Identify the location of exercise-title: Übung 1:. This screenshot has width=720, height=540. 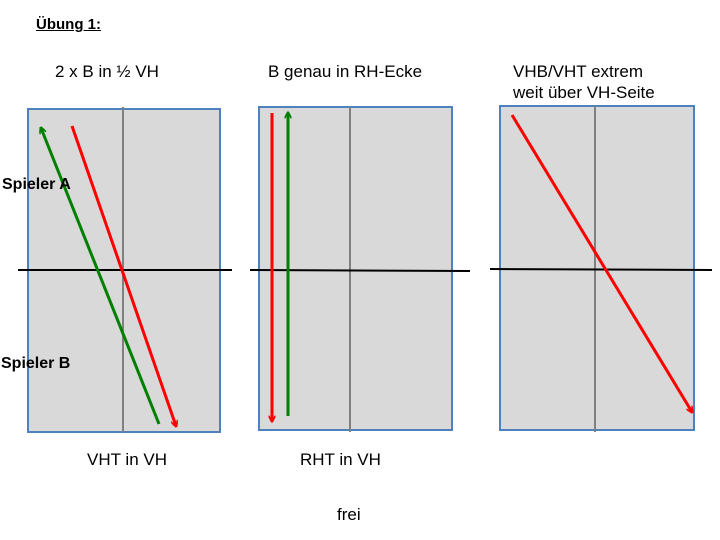
(68, 24).